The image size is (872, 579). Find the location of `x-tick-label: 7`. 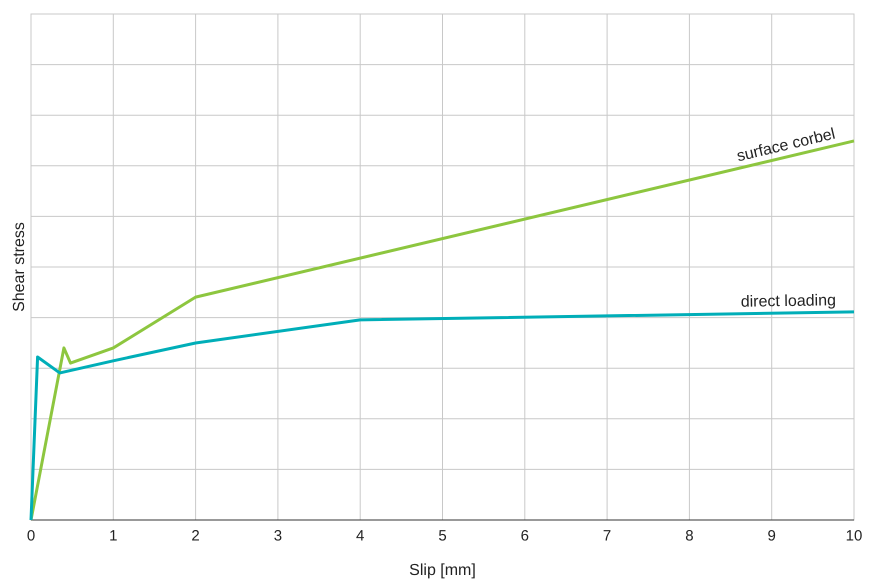

x-tick-label: 7 is located at coordinates (607, 536).